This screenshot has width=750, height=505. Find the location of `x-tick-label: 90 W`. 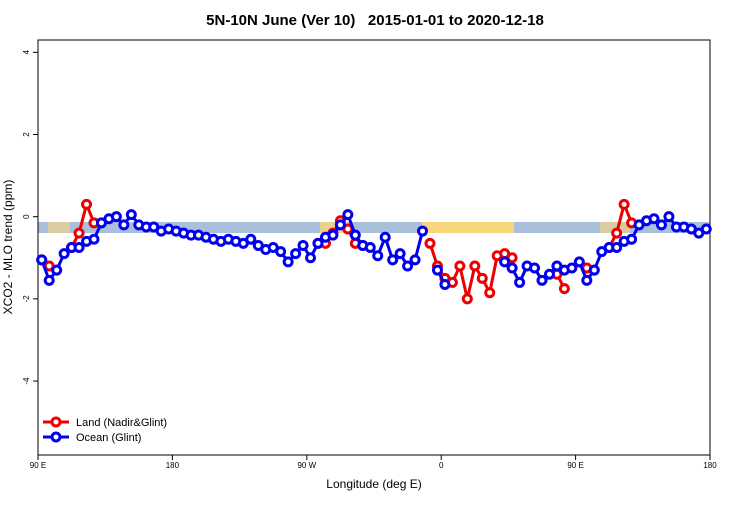

x-tick-label: 90 W is located at coordinates (306, 465).